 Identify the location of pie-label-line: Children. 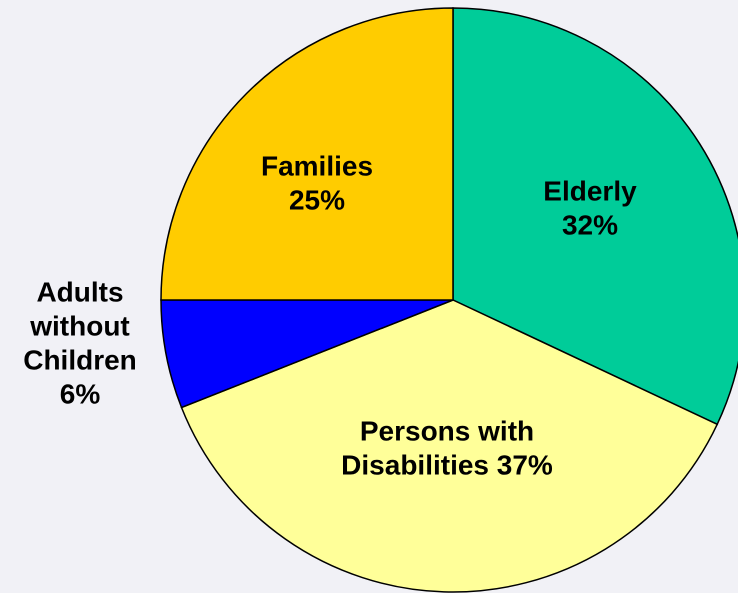
(80, 359).